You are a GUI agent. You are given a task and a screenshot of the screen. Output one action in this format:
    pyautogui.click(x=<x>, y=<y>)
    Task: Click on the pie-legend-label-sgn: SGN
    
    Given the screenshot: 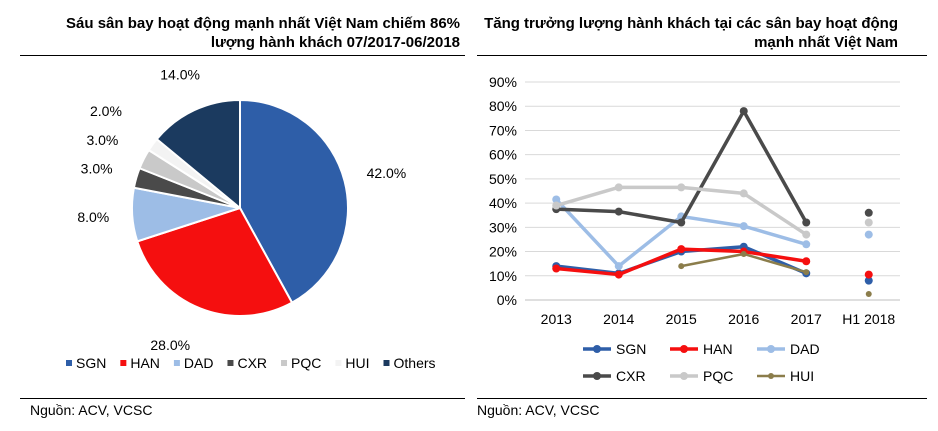 What is the action you would take?
    pyautogui.click(x=91, y=363)
    